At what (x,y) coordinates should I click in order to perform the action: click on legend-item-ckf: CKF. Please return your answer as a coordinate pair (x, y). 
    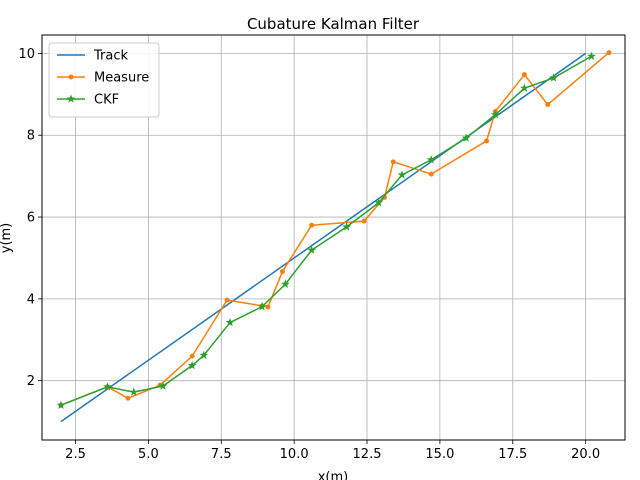
    Looking at the image, I should click on (88, 100).